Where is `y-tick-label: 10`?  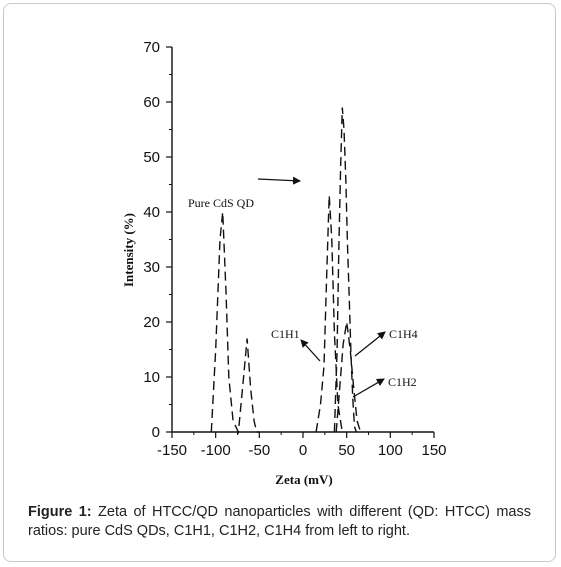
y-tick-label: 10 is located at coordinates (151, 377).